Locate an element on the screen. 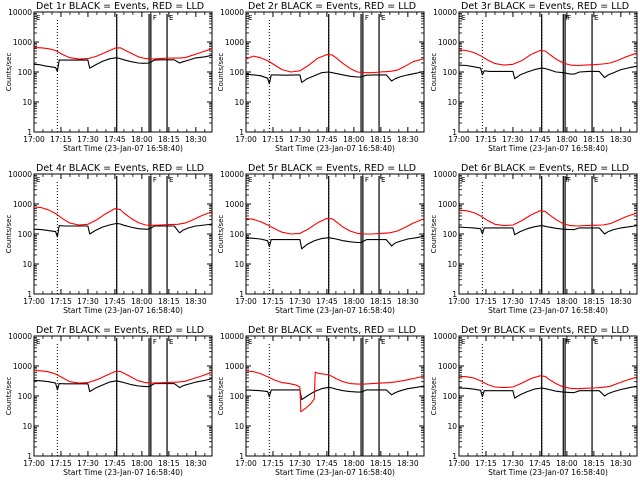 The height and width of the screenshot is (480, 640). y-tick-label: 10000 is located at coordinates (445, 174).